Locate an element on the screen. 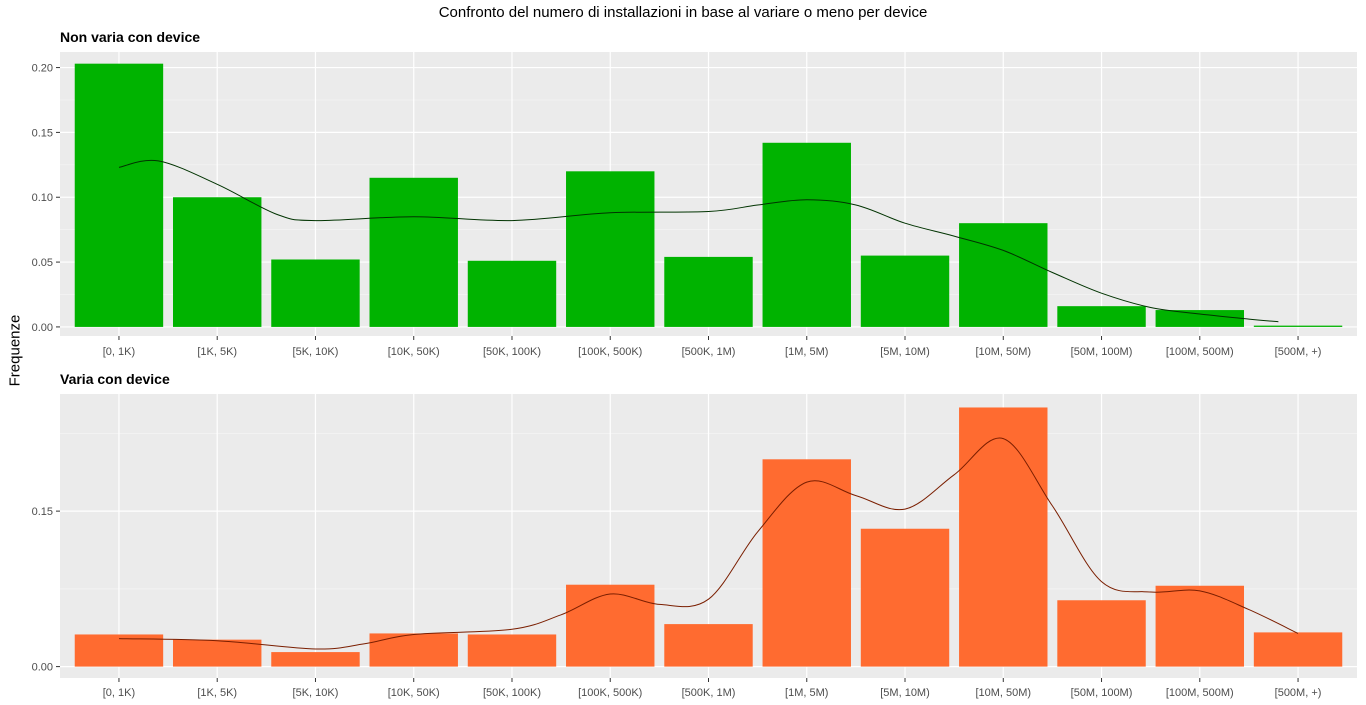 The image size is (1366, 705). y-tick-label: 0.20 is located at coordinates (42, 69).